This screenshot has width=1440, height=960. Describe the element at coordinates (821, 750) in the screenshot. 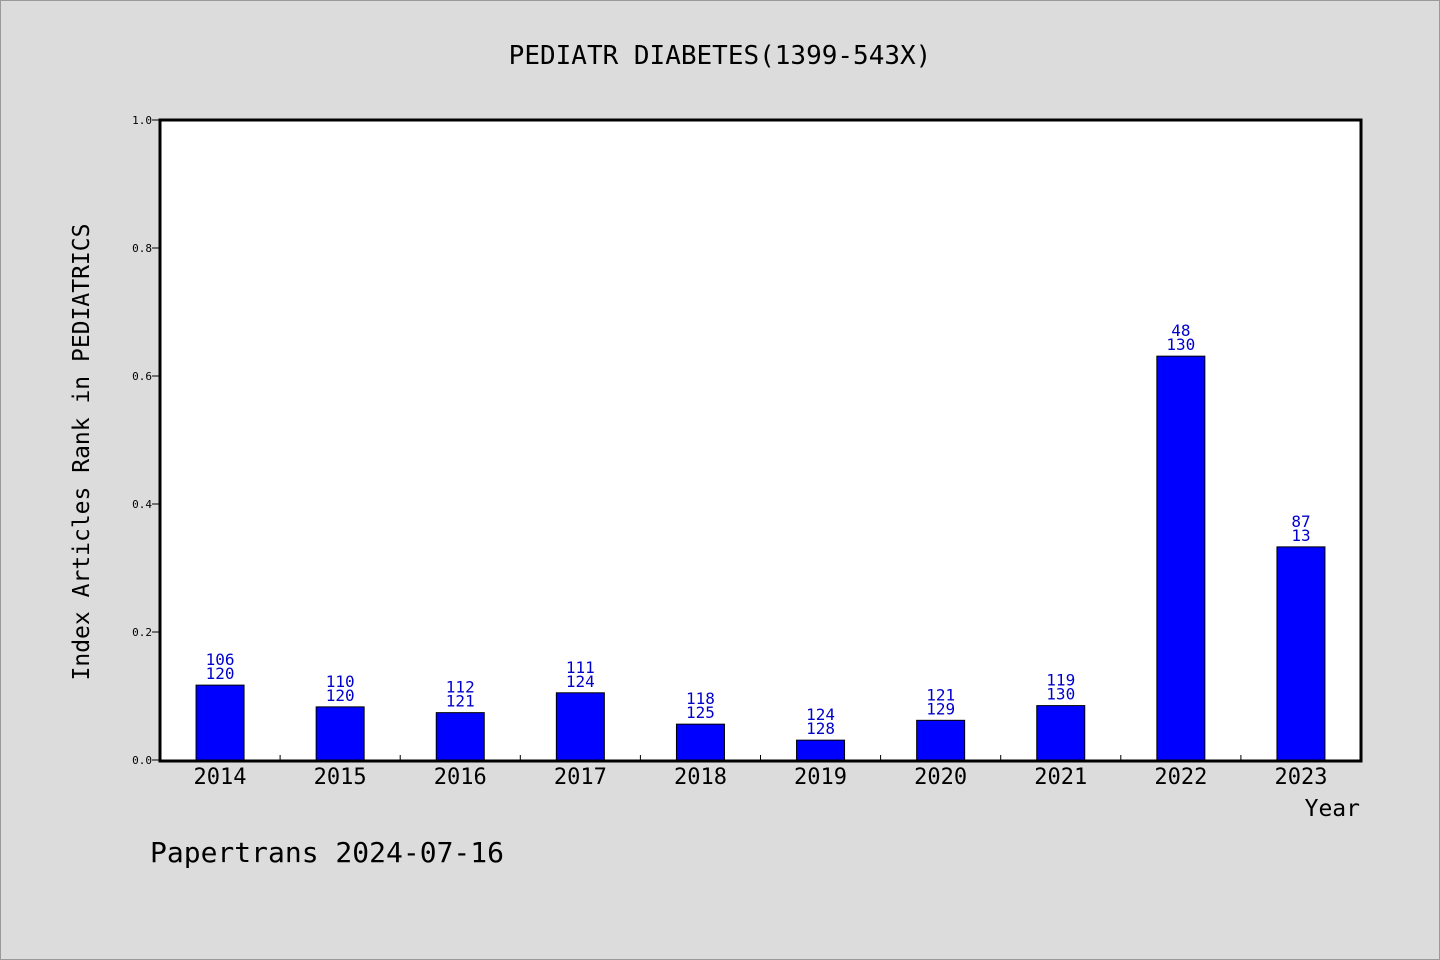

I see `bar-2019` at that location.